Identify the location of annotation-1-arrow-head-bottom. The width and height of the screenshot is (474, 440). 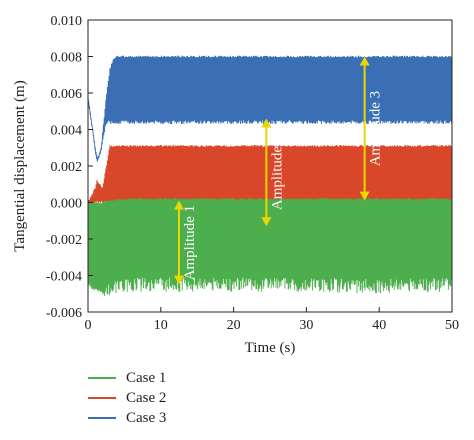
(179, 280).